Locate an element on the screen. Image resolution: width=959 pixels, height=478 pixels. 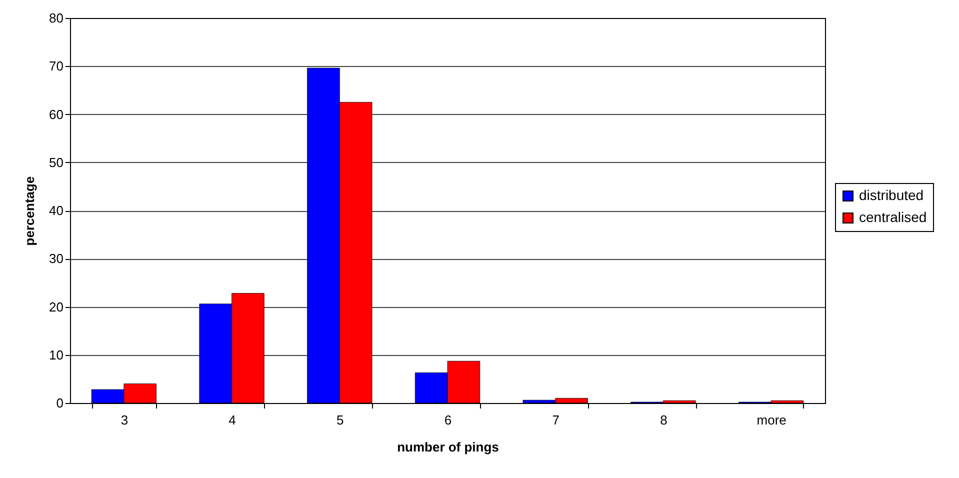
legend-label: centralised is located at coordinates (893, 217).